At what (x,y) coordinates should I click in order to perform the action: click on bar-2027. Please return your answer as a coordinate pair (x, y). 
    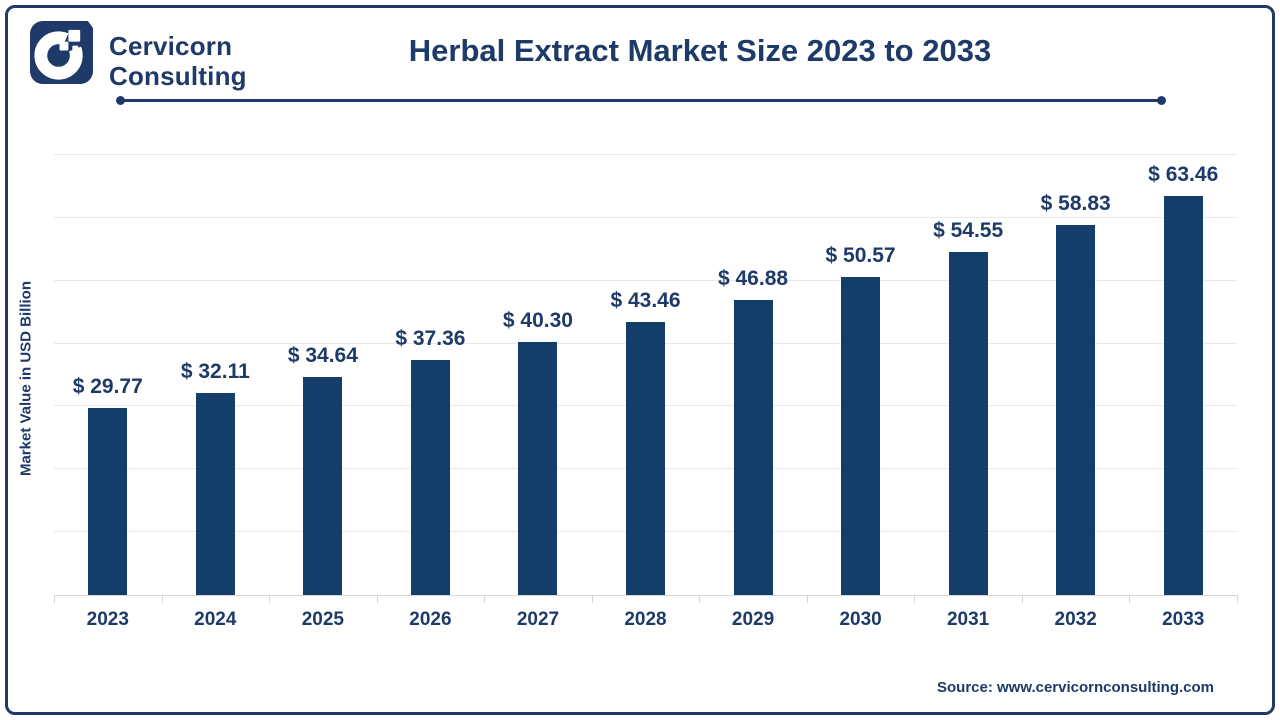
    Looking at the image, I should click on (538, 468).